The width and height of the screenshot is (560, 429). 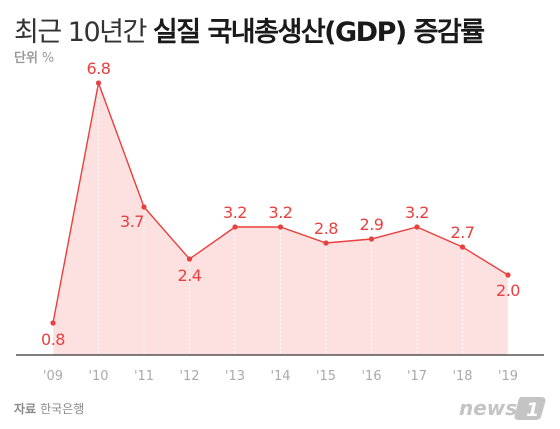 I want to click on source-note: 자료 한국은행, so click(x=49, y=408).